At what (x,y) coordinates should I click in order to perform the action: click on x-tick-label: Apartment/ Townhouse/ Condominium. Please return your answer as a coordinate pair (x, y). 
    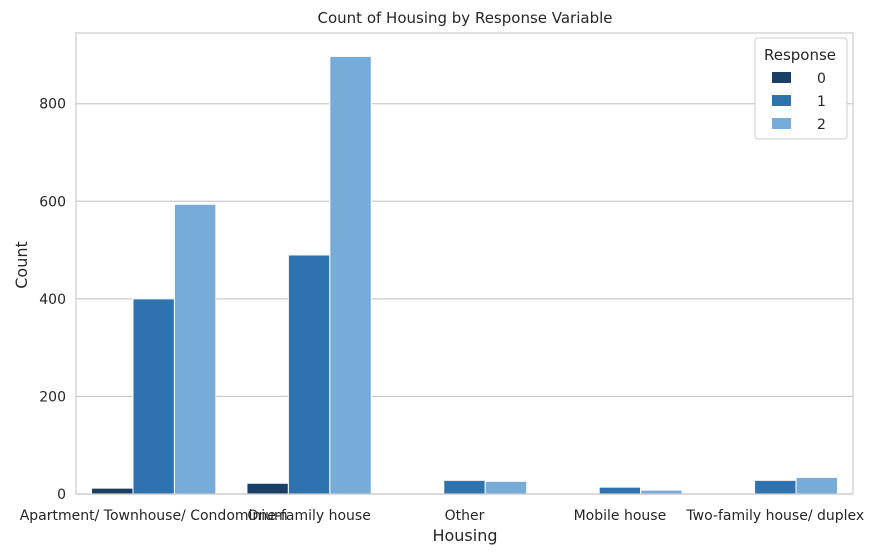
    Looking at the image, I should click on (154, 516).